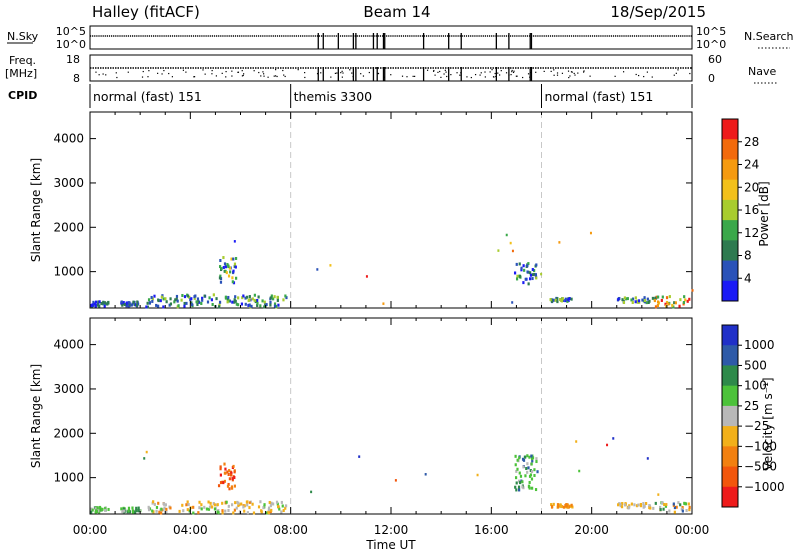 The height and width of the screenshot is (554, 800). Describe the element at coordinates (730, 416) in the screenshot. I see `colorbar-frame` at that location.